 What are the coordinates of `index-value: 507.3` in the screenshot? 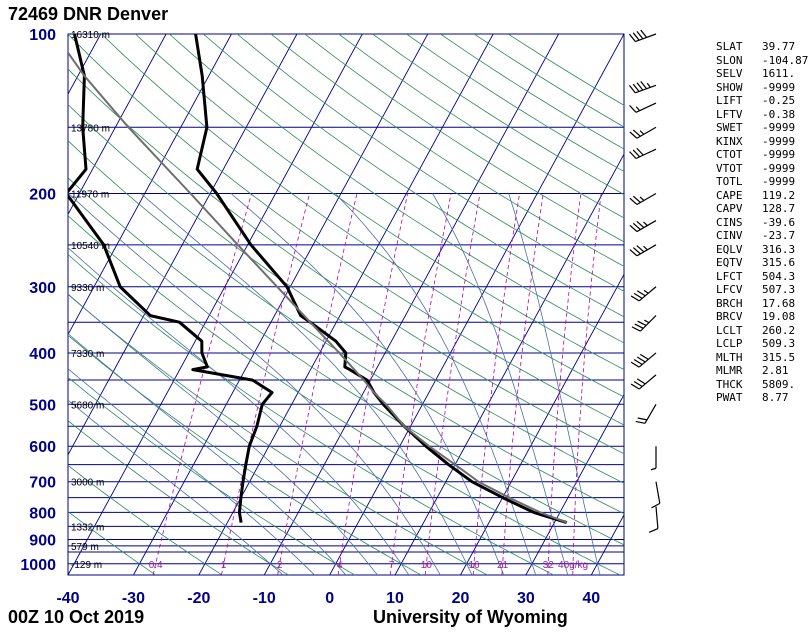 It's located at (779, 289).